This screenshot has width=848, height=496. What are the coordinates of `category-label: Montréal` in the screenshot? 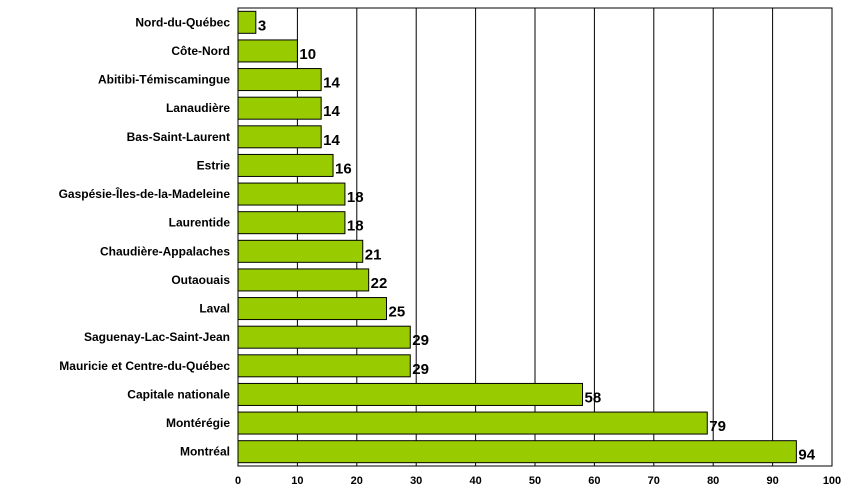 It's located at (205, 452).